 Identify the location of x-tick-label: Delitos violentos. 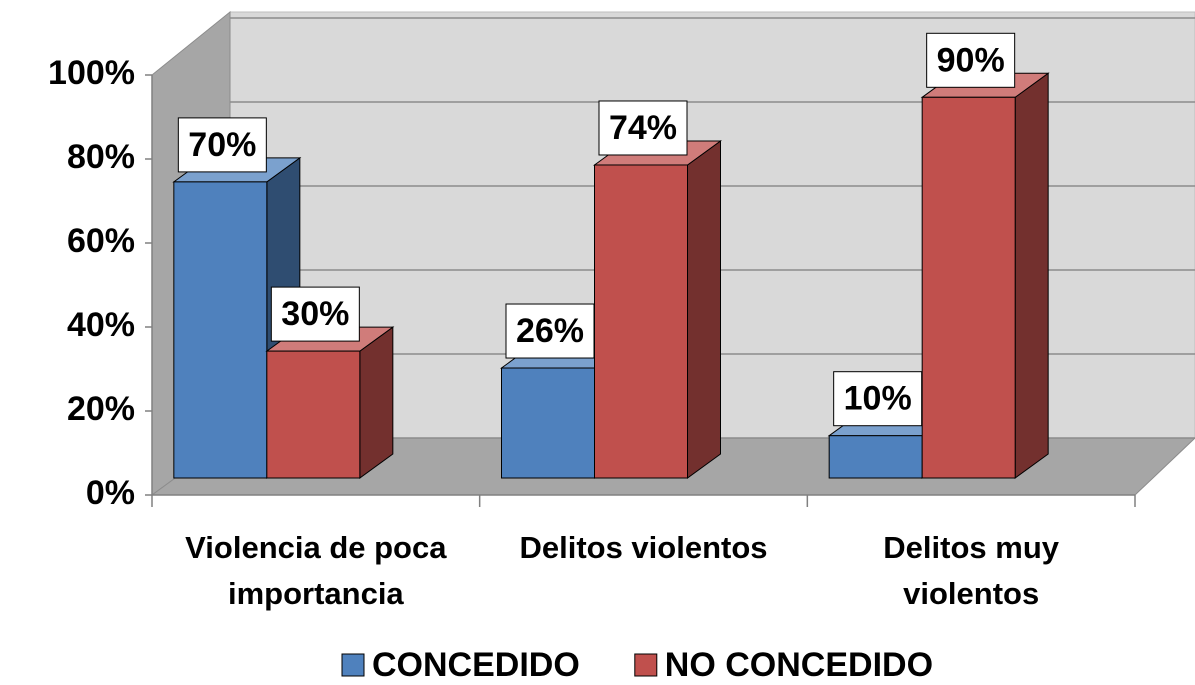
(643, 547).